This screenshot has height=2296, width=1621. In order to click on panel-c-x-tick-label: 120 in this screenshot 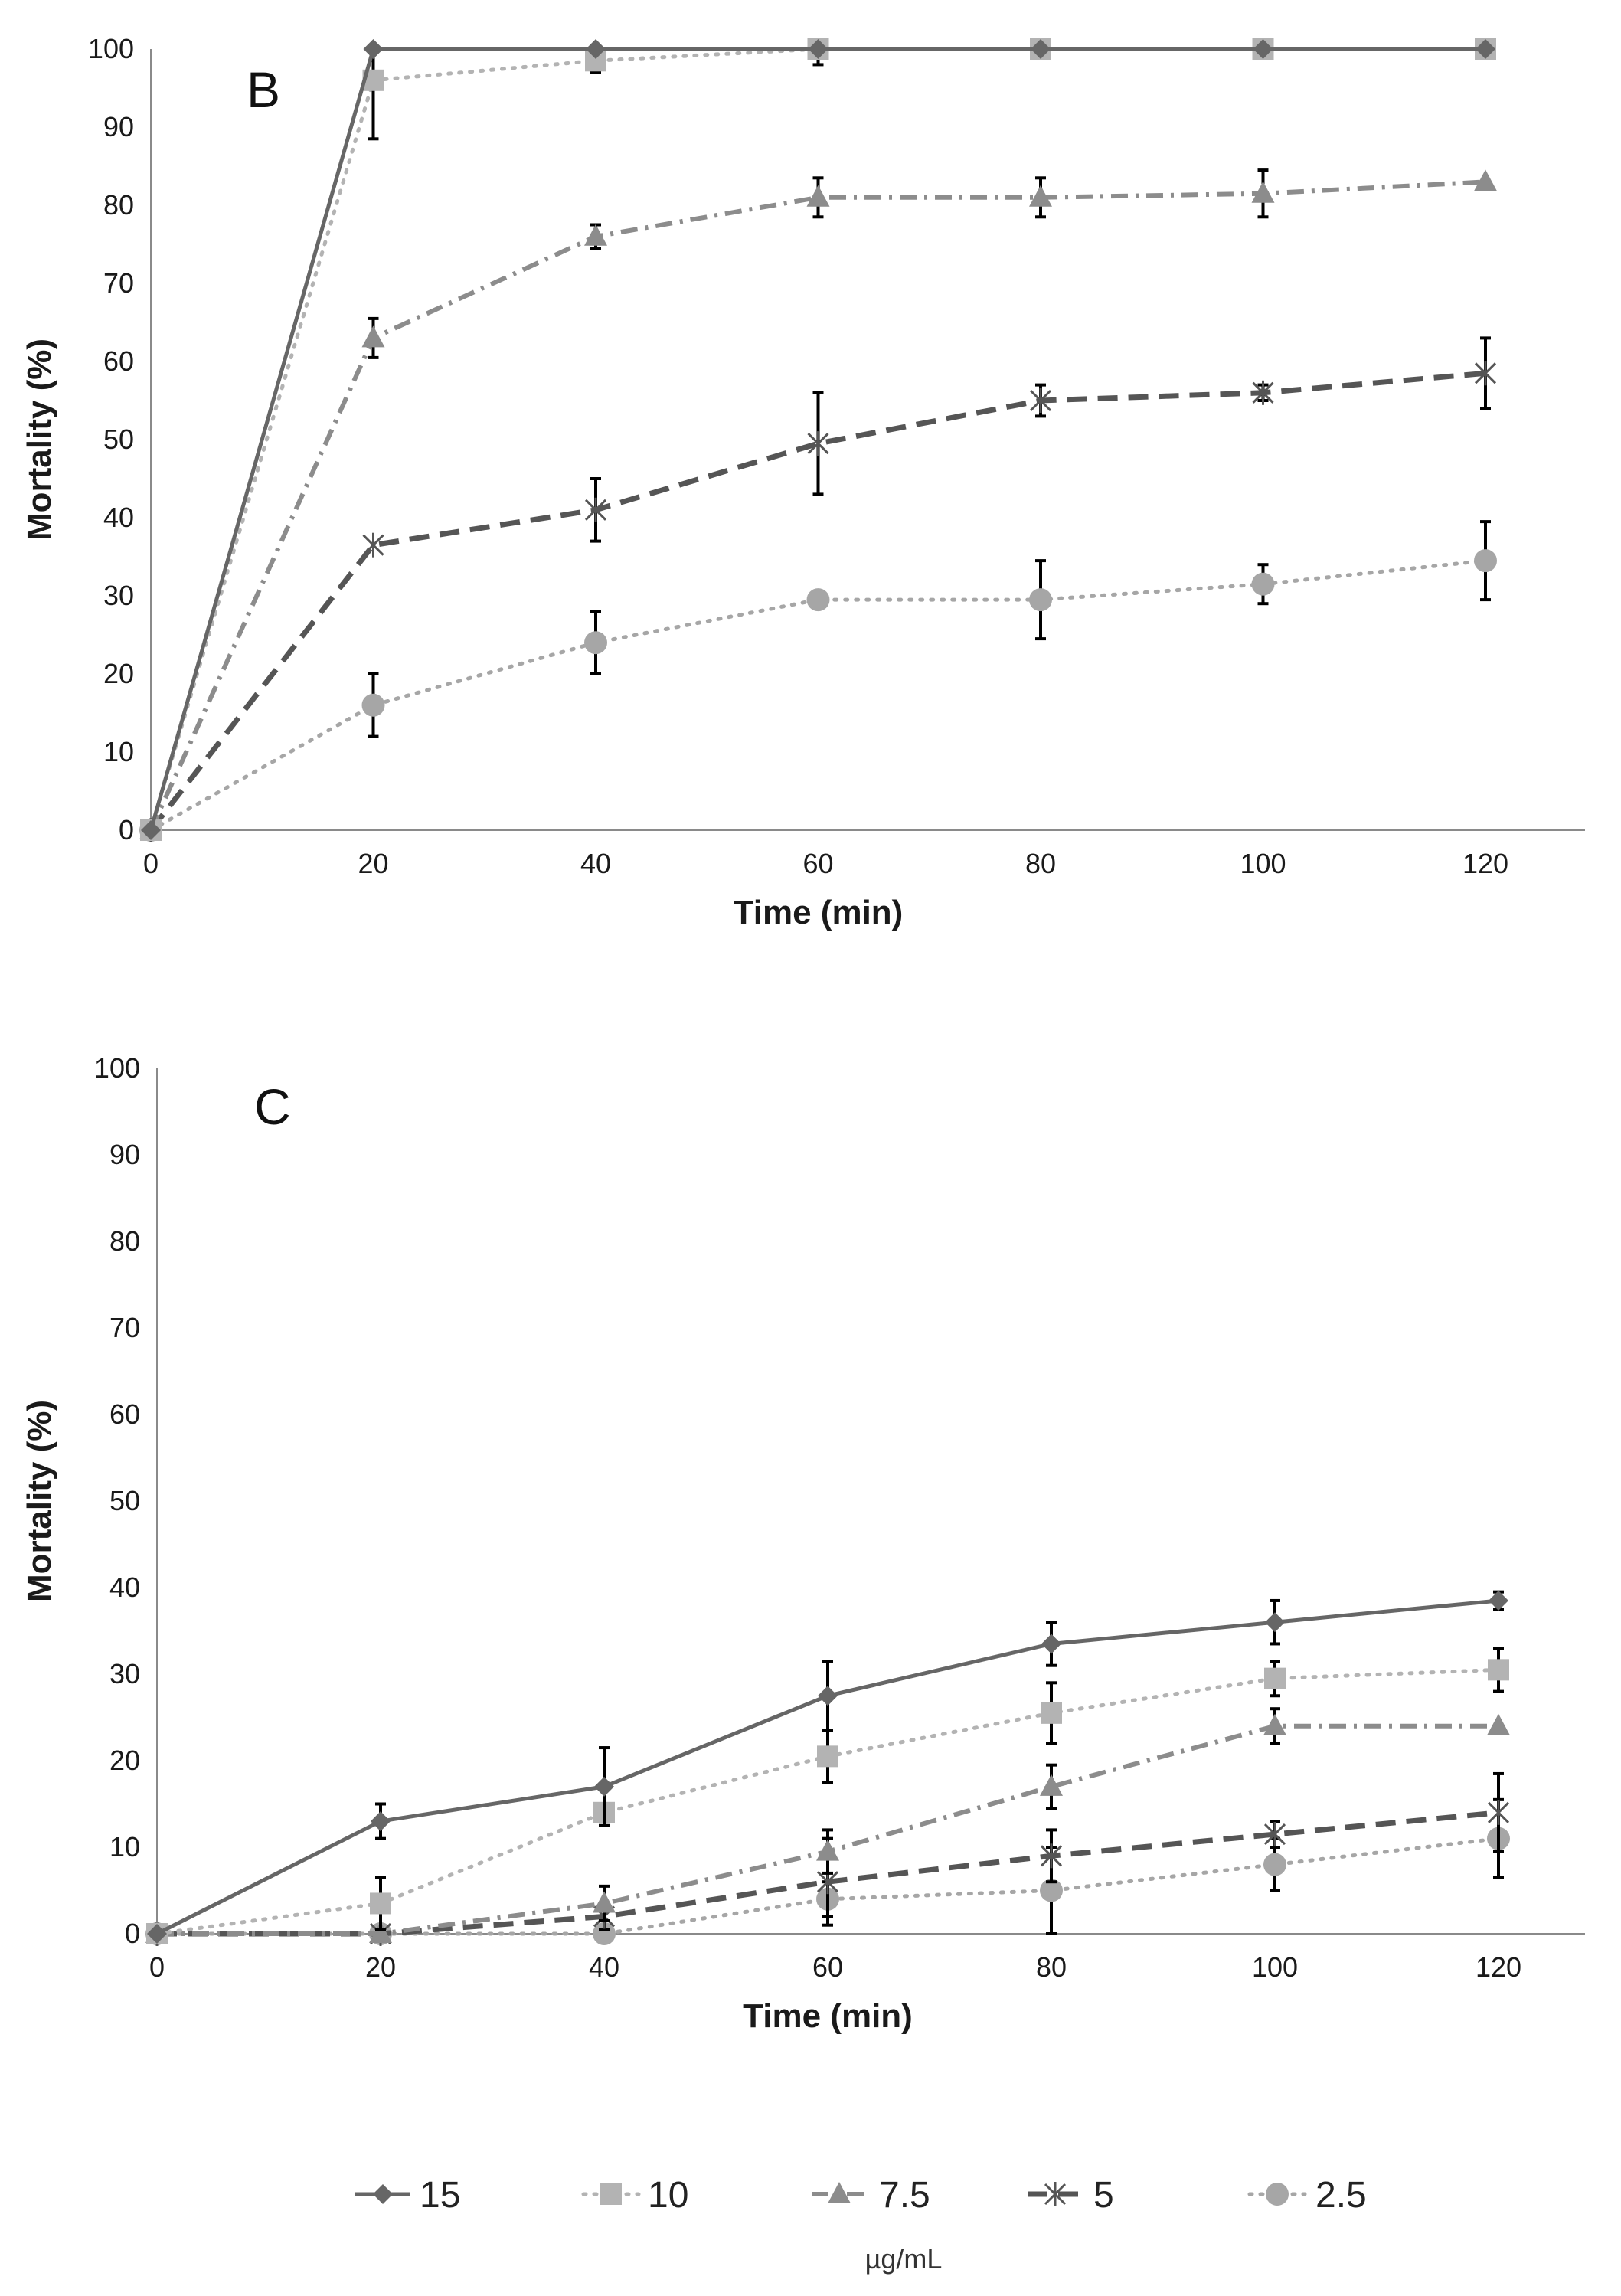, I will do `click(1498, 1967)`.